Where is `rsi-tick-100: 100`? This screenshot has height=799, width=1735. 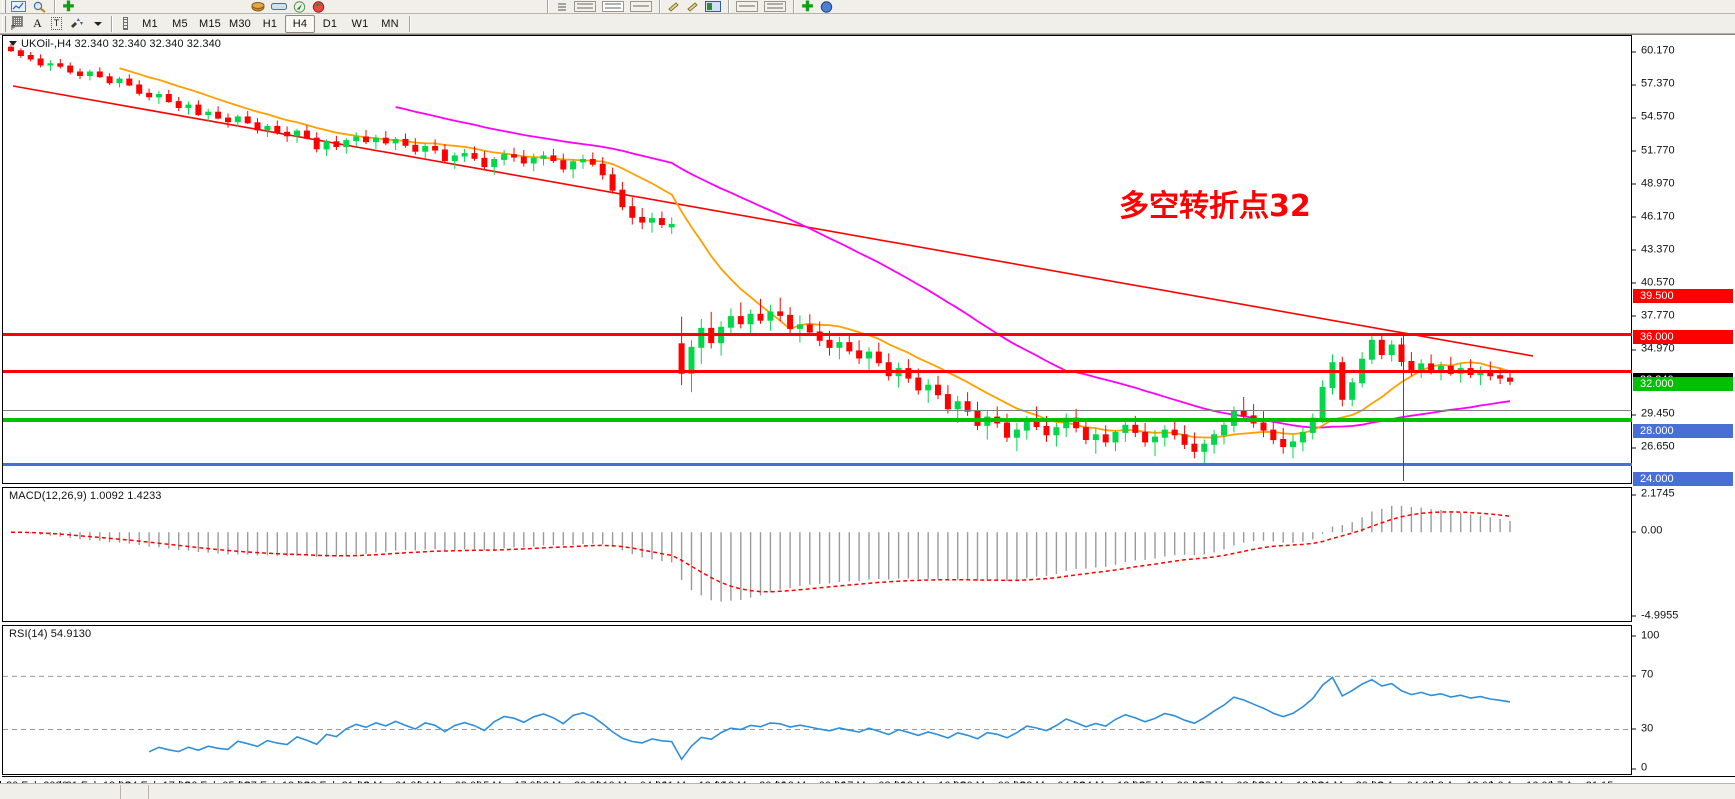
rsi-tick-100: 100 is located at coordinates (1683, 635).